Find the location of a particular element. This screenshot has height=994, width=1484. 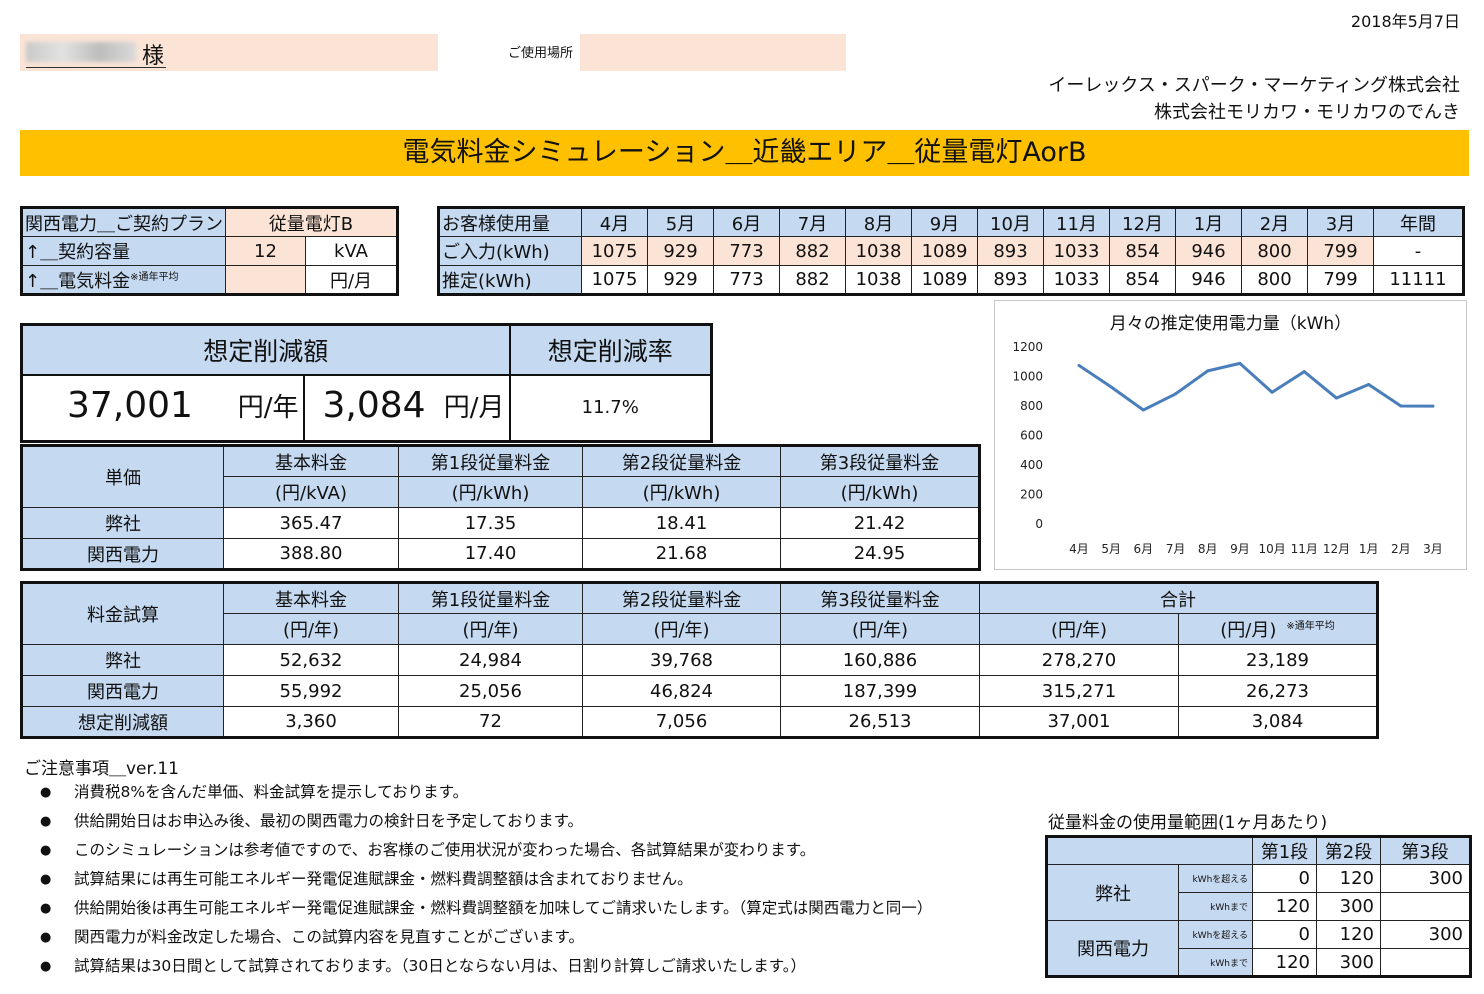

list-item: 消費税8%を含んだ単価、料金試算を提示しております。 is located at coordinates (486, 792).